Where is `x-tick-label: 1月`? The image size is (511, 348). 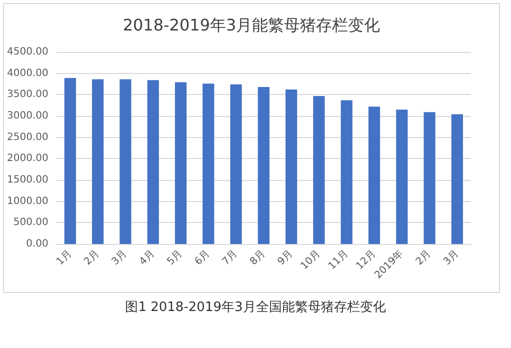 x-tick-label: 1月 is located at coordinates (64, 258).